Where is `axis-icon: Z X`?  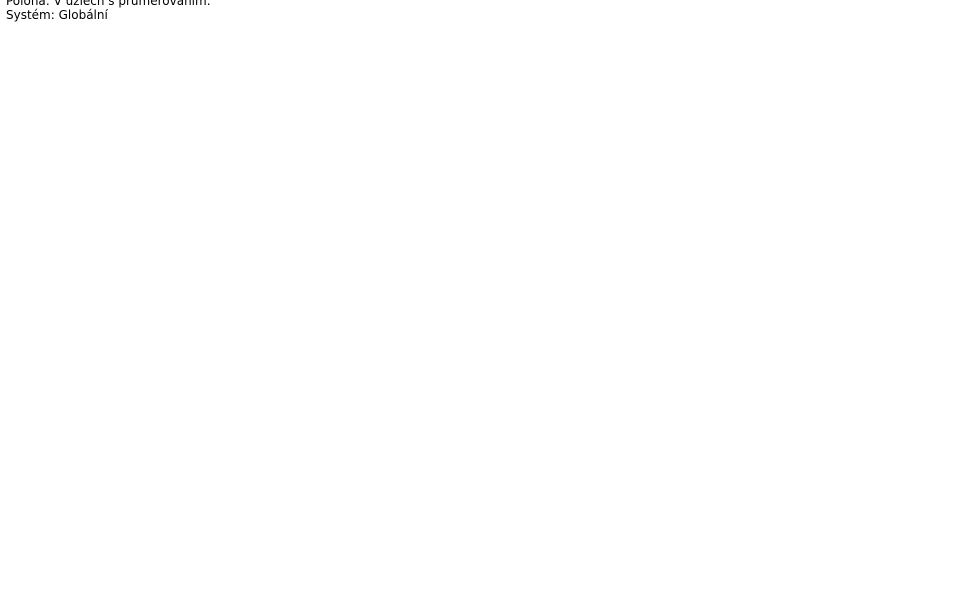
axis-icon: Z X is located at coordinates (21, 573).